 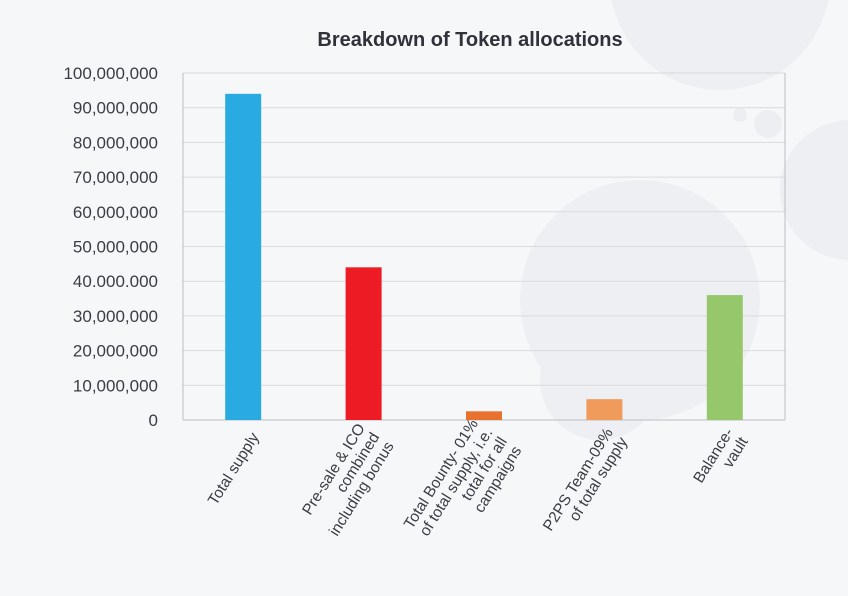 What do you see at coordinates (115, 351) in the screenshot?
I see `y-tick-label: 20,000,000` at bounding box center [115, 351].